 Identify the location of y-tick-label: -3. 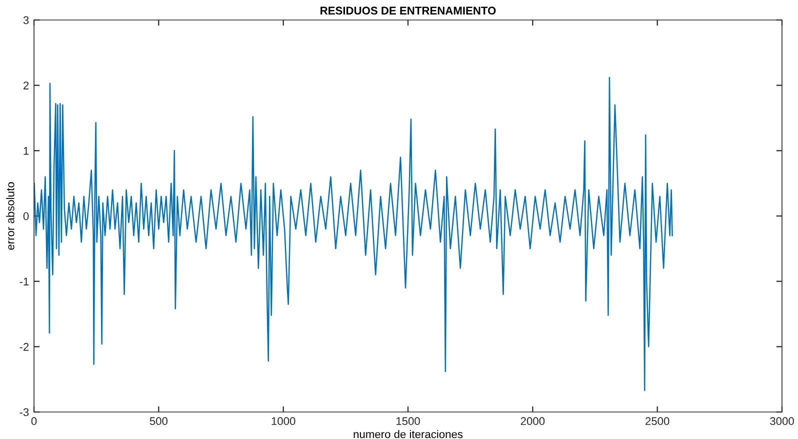
(24, 412).